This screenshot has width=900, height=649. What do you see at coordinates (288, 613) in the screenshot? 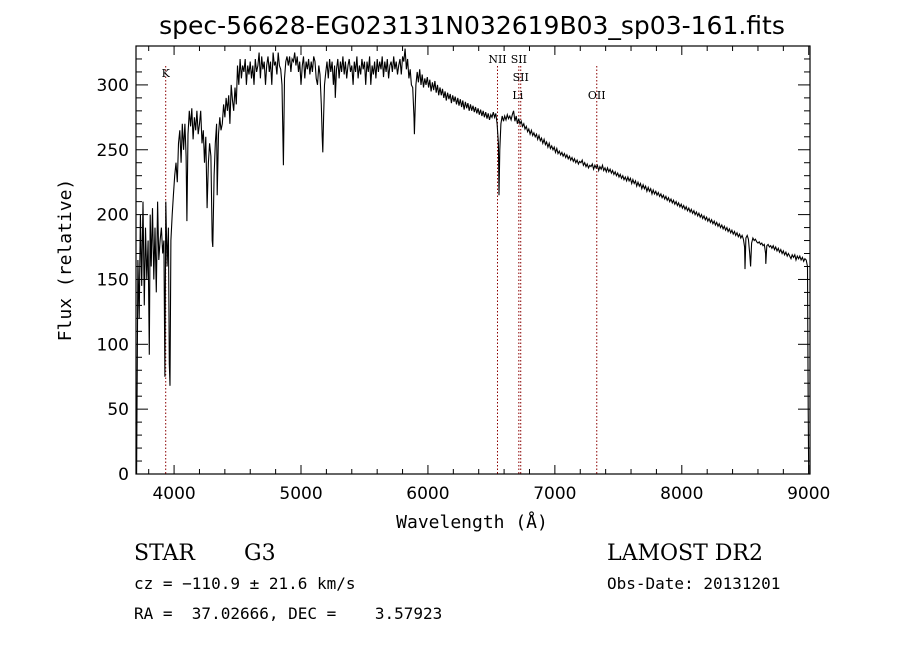
I see `ra-dec: RA = 37.02666, DEC = 3.57923` at bounding box center [288, 613].